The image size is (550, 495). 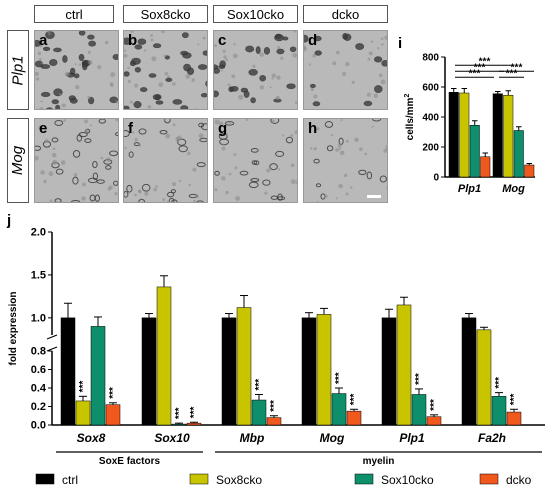 What do you see at coordinates (179, 424) in the screenshot?
I see `bar-sox10cko-sox10` at bounding box center [179, 424].